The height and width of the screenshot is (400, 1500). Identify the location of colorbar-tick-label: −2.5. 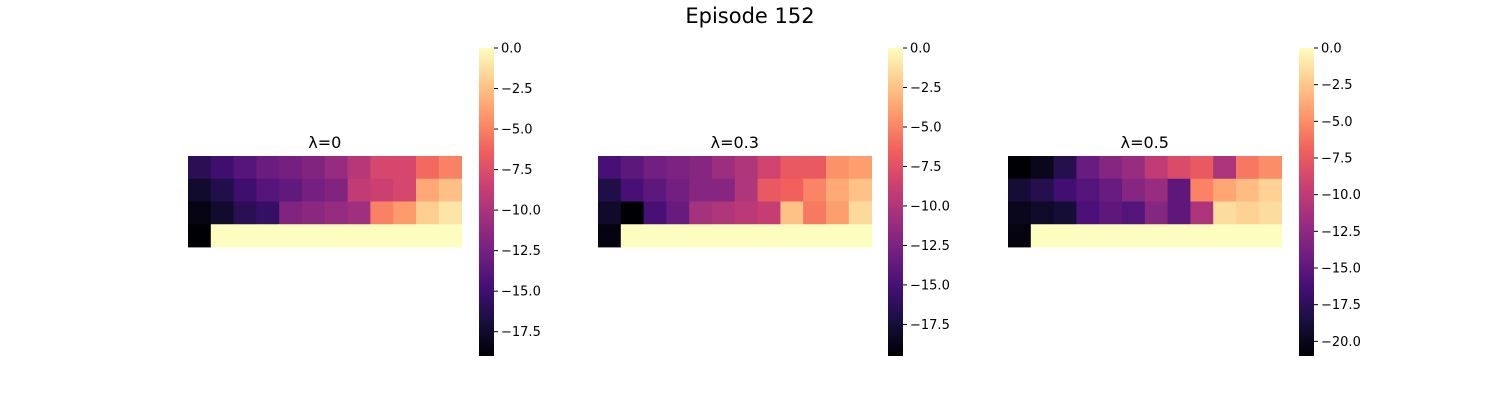
(1337, 85).